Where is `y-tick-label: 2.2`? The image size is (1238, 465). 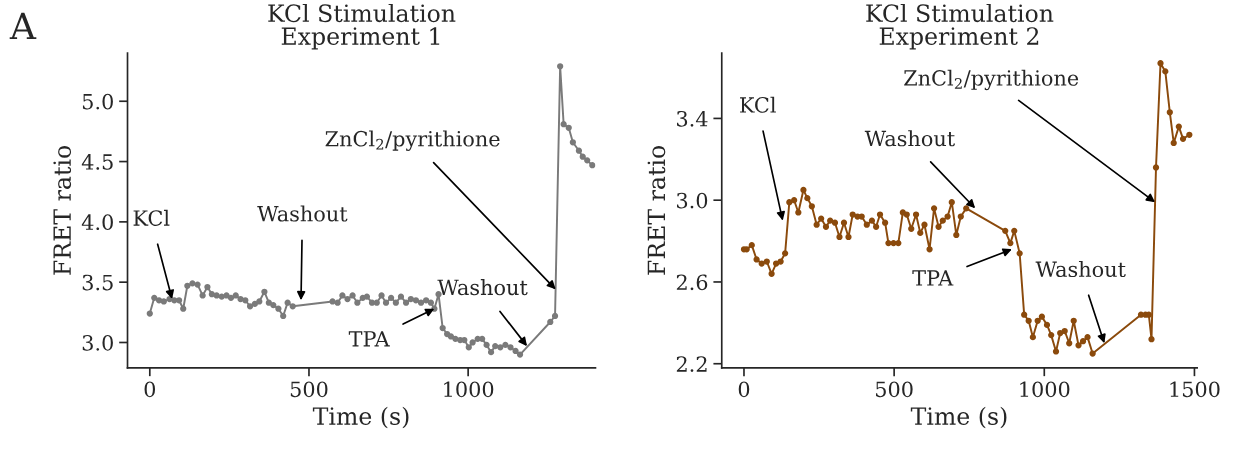 y-tick-label: 2.2 is located at coordinates (691, 364).